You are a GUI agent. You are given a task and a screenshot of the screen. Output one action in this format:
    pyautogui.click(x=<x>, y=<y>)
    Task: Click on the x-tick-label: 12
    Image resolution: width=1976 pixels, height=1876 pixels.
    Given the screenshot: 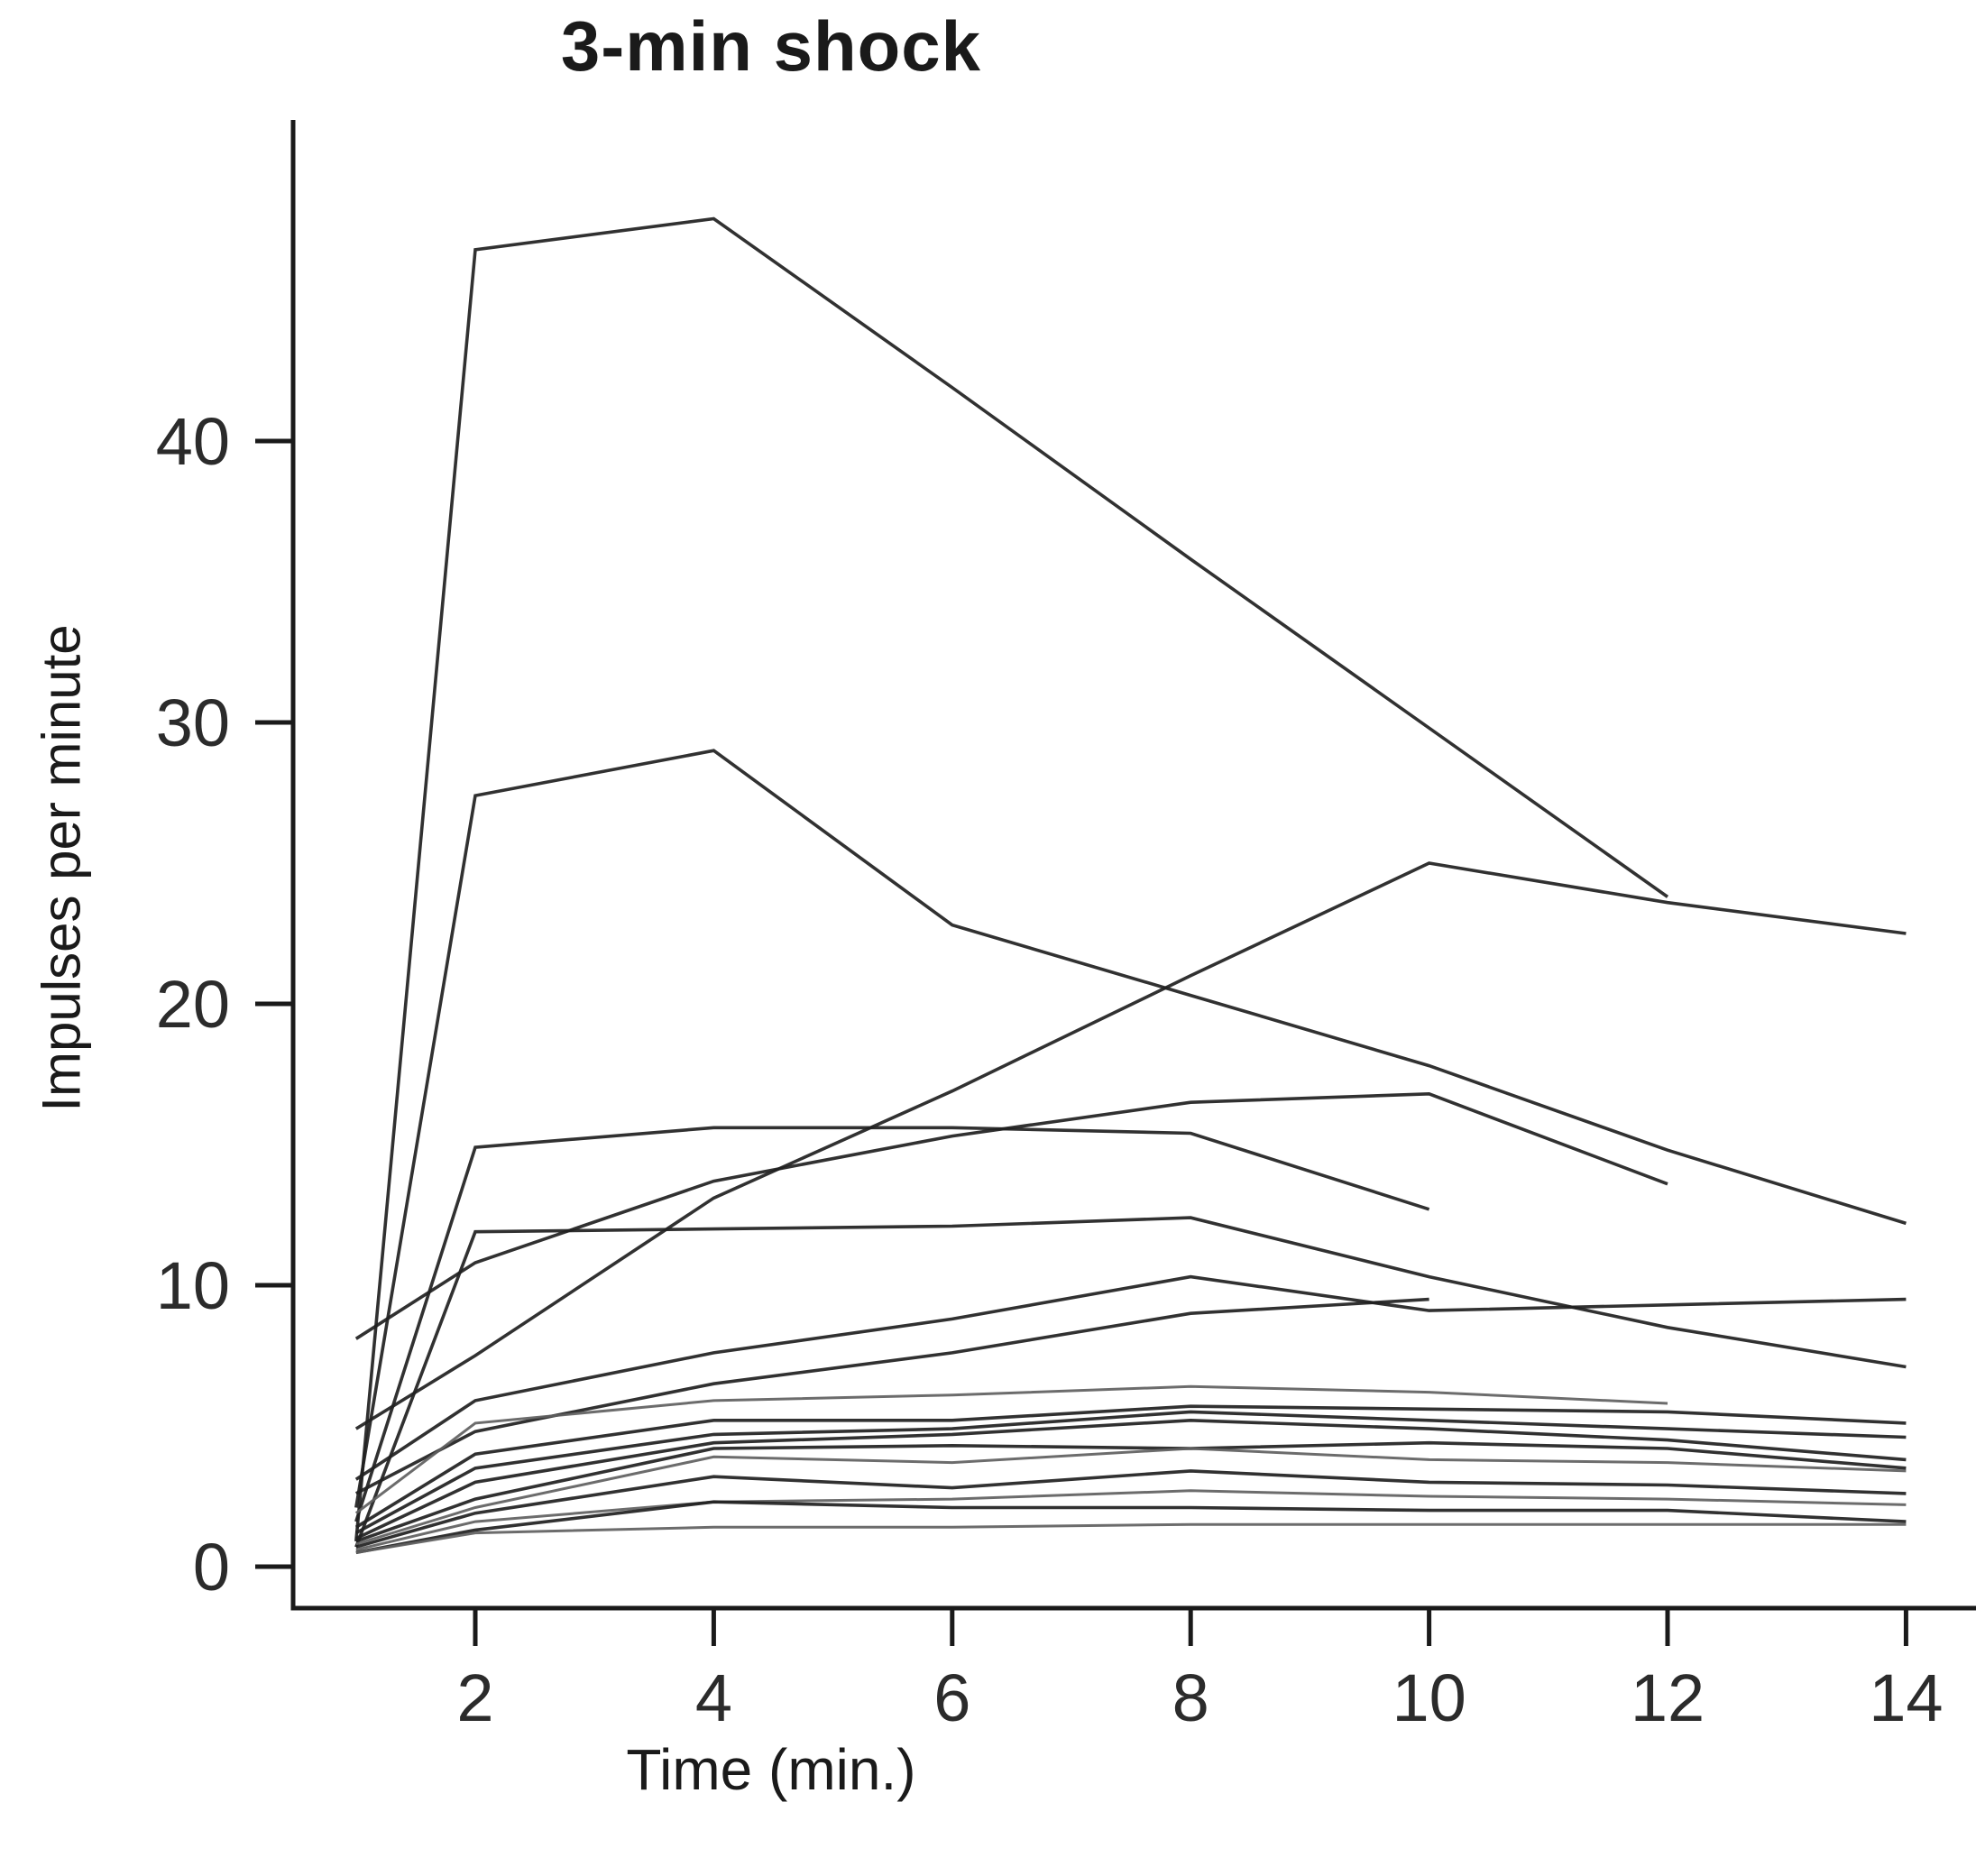 What is the action you would take?
    pyautogui.click(x=1668, y=1697)
    